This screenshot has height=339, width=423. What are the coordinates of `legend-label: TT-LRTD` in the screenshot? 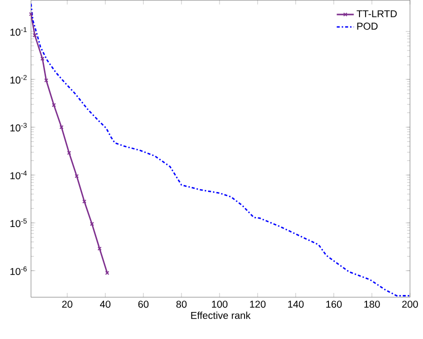 It's located at (376, 14).